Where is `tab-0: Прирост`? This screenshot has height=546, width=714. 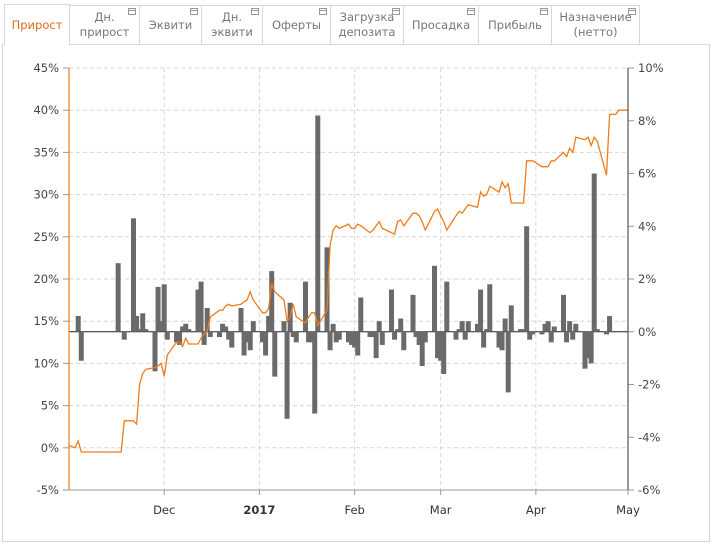 tab-0: Прирост is located at coordinates (37, 25).